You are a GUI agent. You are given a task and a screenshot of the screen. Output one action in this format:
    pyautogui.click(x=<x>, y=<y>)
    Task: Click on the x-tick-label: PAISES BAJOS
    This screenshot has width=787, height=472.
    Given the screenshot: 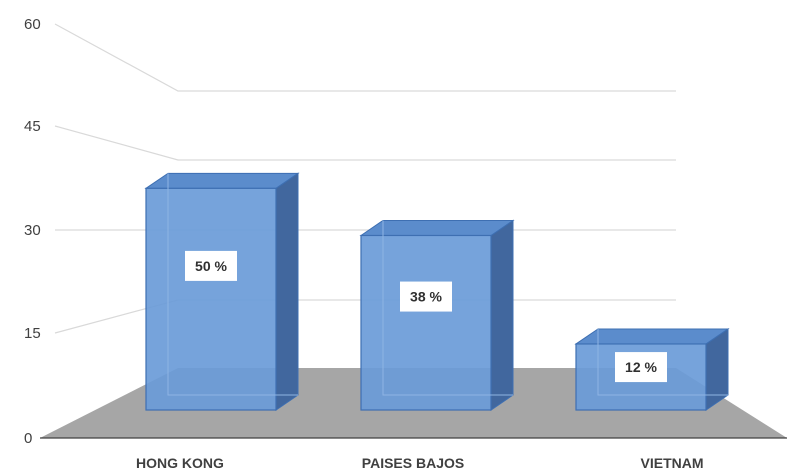 What is the action you would take?
    pyautogui.click(x=413, y=463)
    